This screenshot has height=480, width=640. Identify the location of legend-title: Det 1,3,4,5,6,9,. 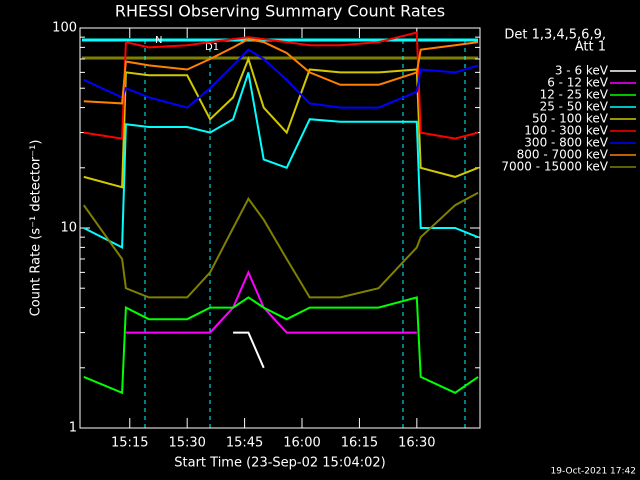
(555, 35).